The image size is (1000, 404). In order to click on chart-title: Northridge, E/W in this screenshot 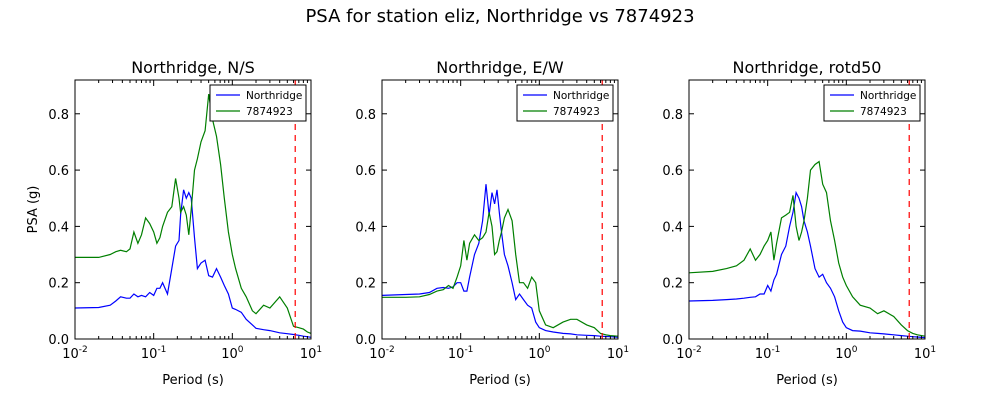, I will do `click(500, 67)`.